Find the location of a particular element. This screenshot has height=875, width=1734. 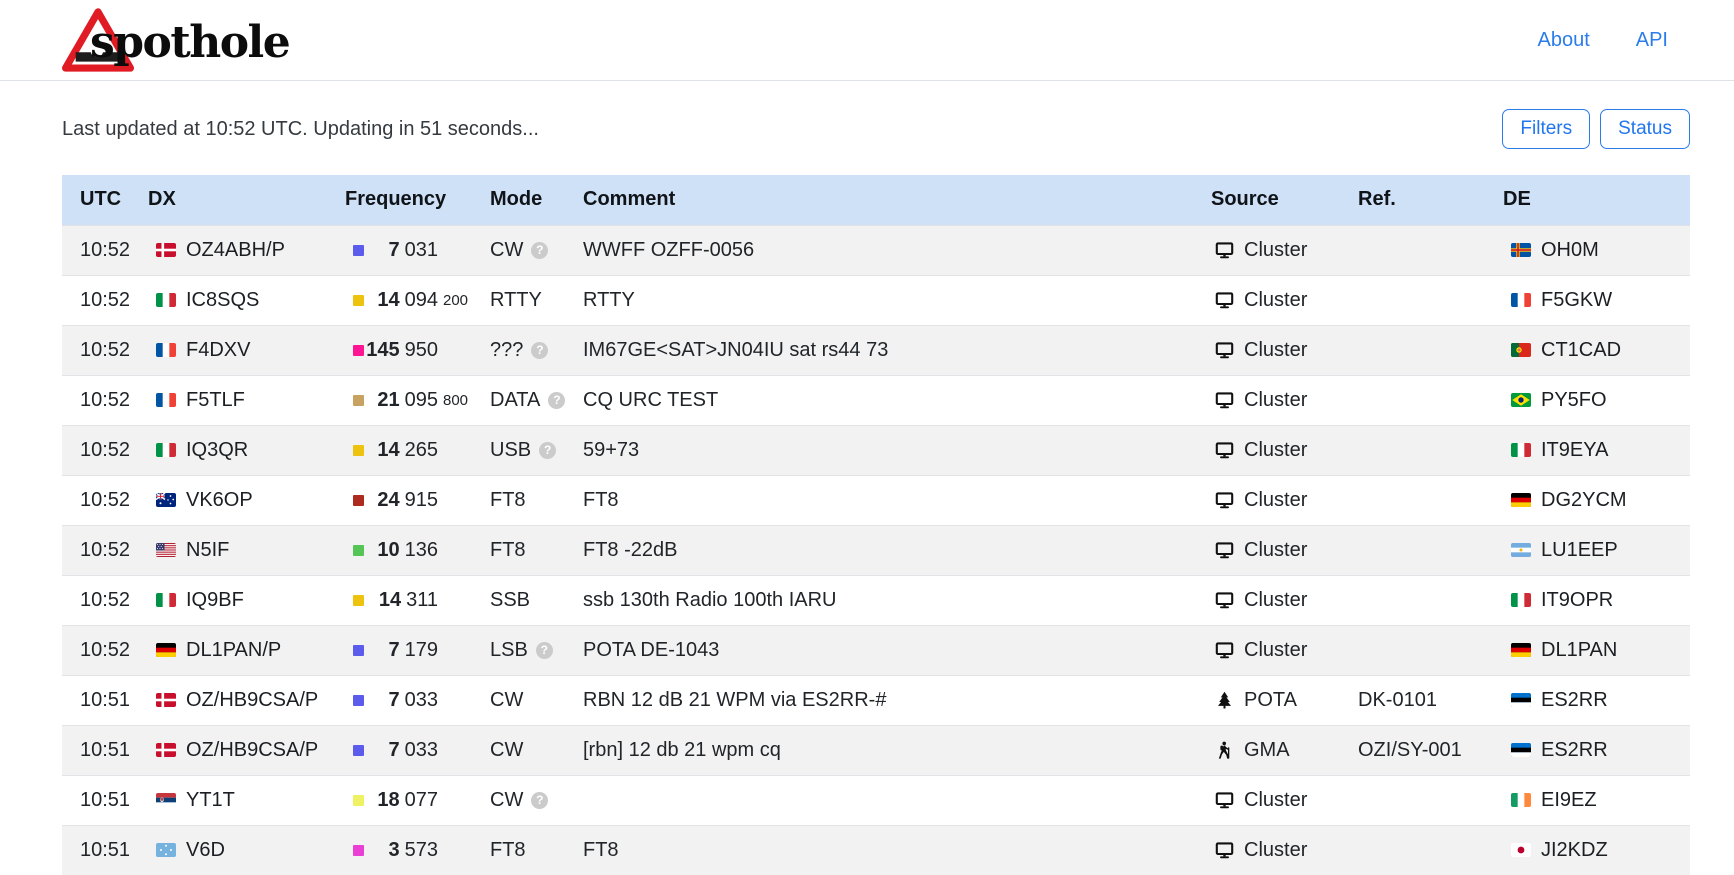

de-callsign: LU1EEP is located at coordinates (1579, 549).